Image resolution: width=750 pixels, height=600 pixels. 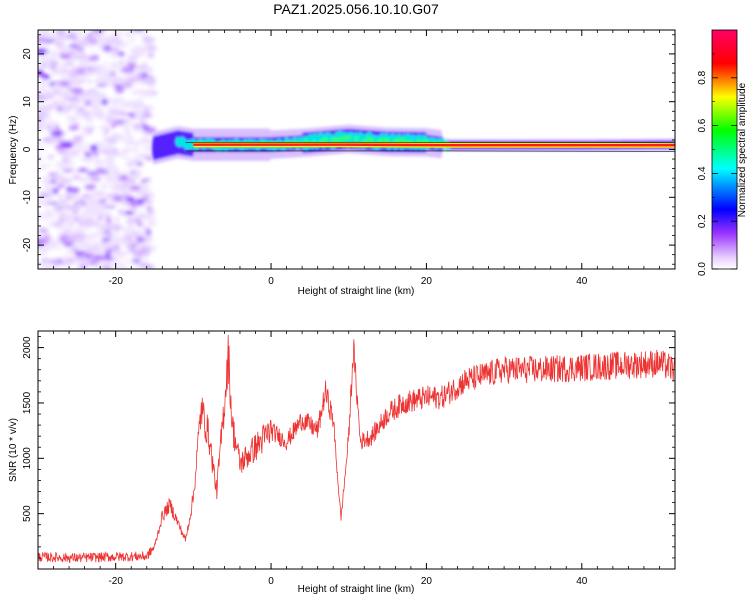 I want to click on colorbar-tick-label: 0.4, so click(x=702, y=173).